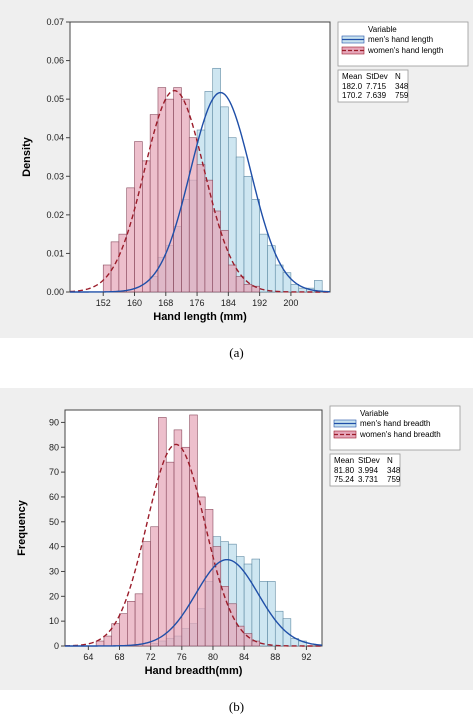 This screenshot has width=473, height=718. Describe the element at coordinates (55, 215) in the screenshot. I see `y-tick-label: 0.02` at that location.